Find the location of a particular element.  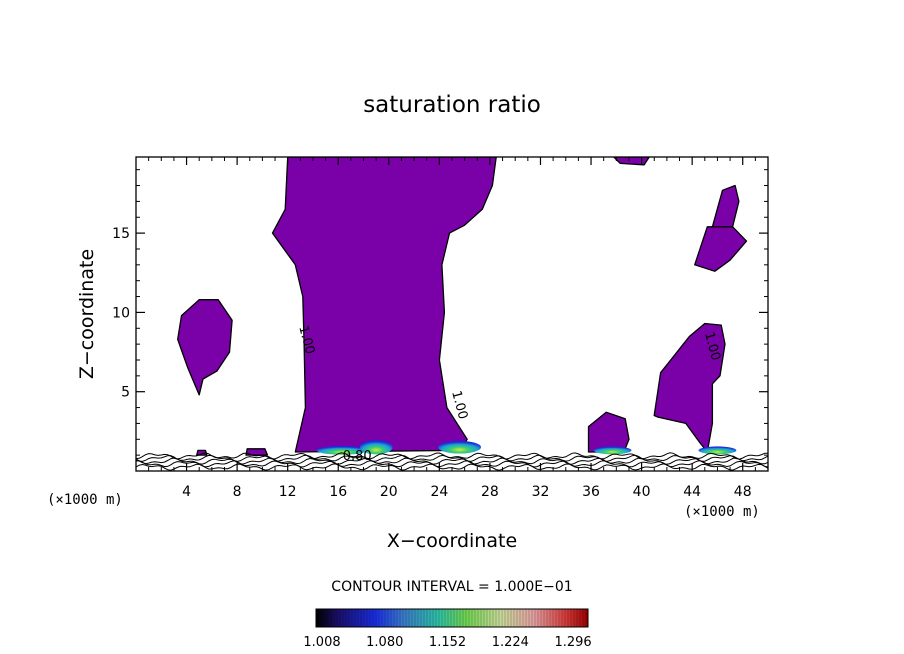

region-top-fleck is located at coordinates (631, 161).